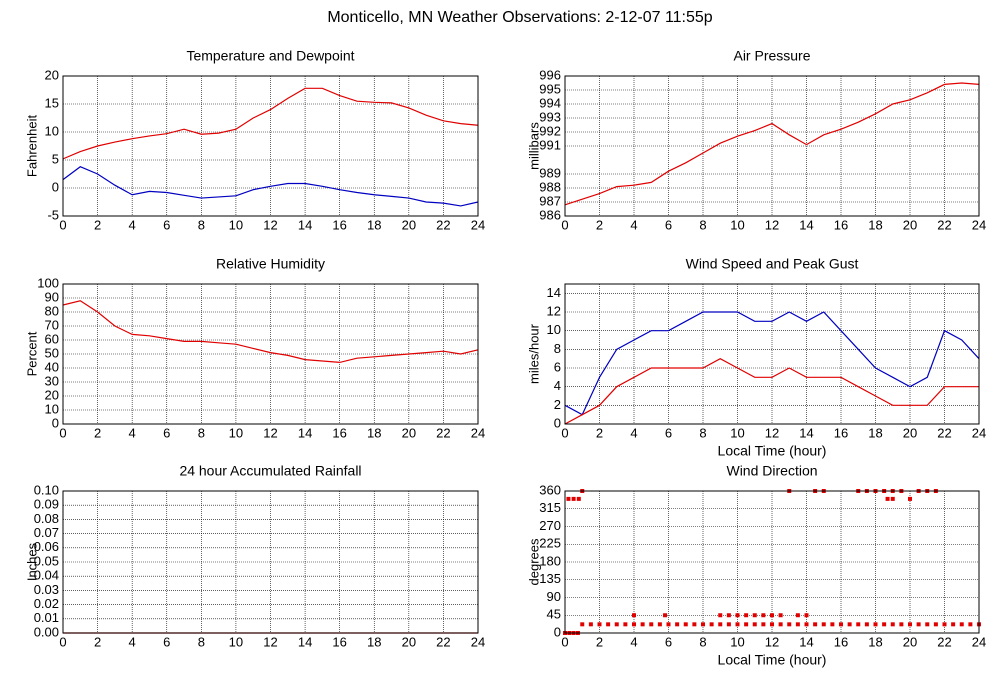 The height and width of the screenshot is (680, 1000). Describe the element at coordinates (46, 504) in the screenshot. I see `y-tick-label: 0.09` at that location.